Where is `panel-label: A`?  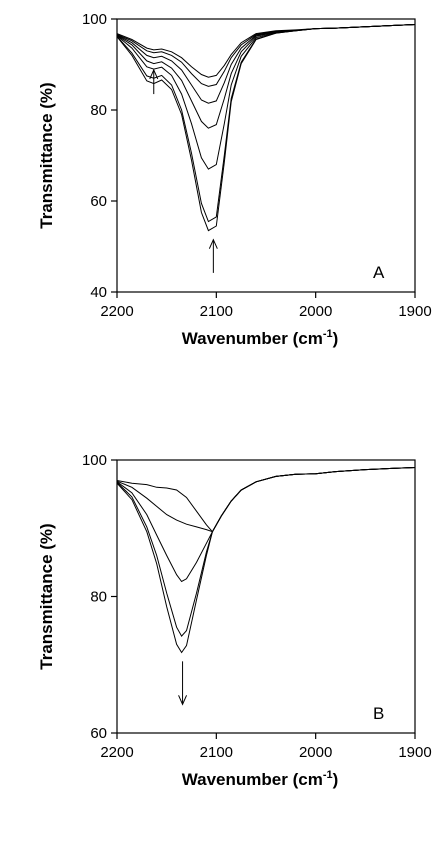 panel-label: A is located at coordinates (379, 272).